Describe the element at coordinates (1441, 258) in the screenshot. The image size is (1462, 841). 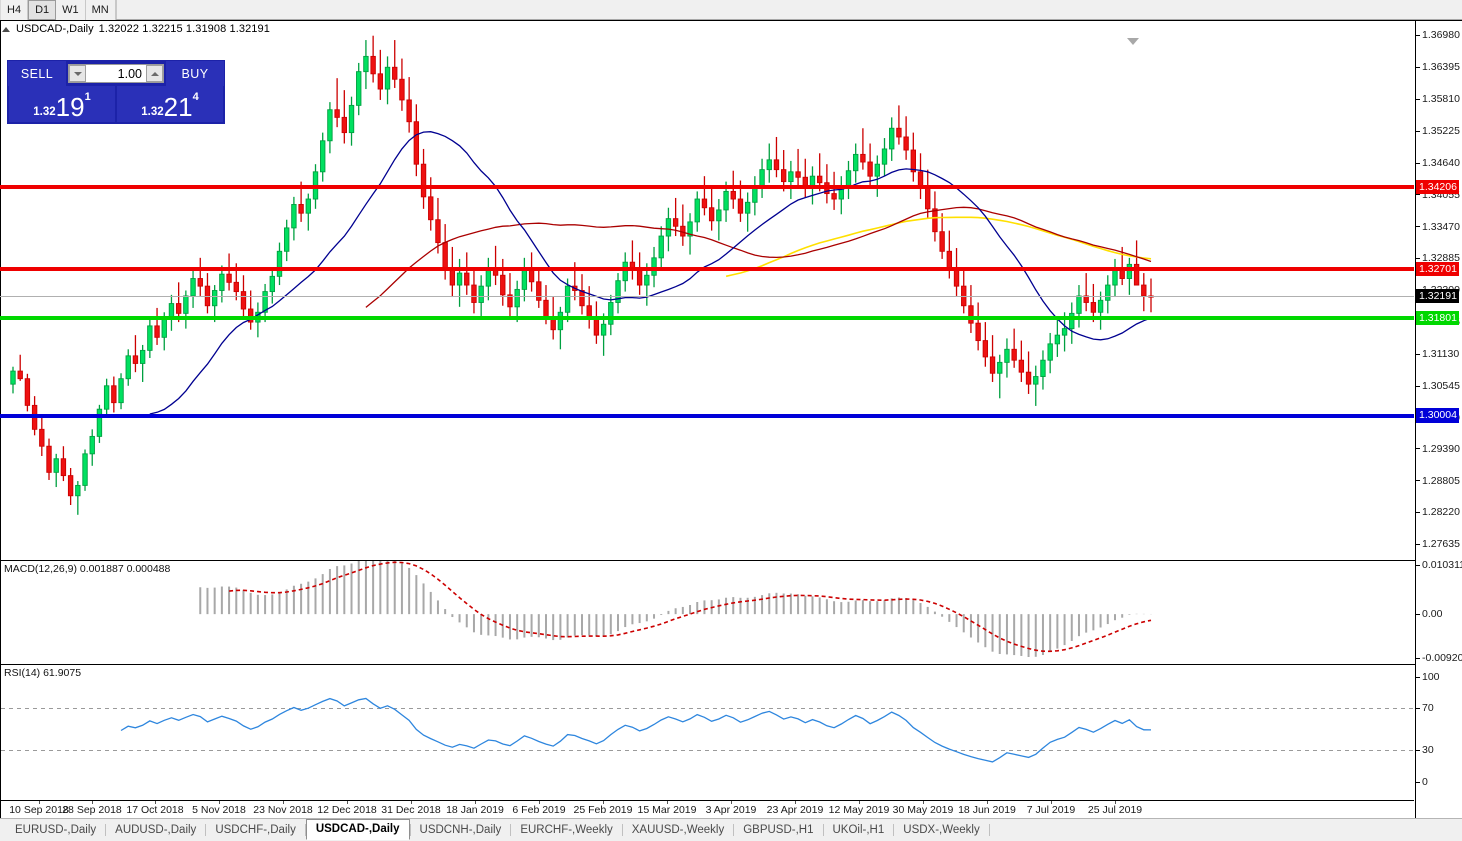
I see `price-tick-label: 1.32885` at that location.